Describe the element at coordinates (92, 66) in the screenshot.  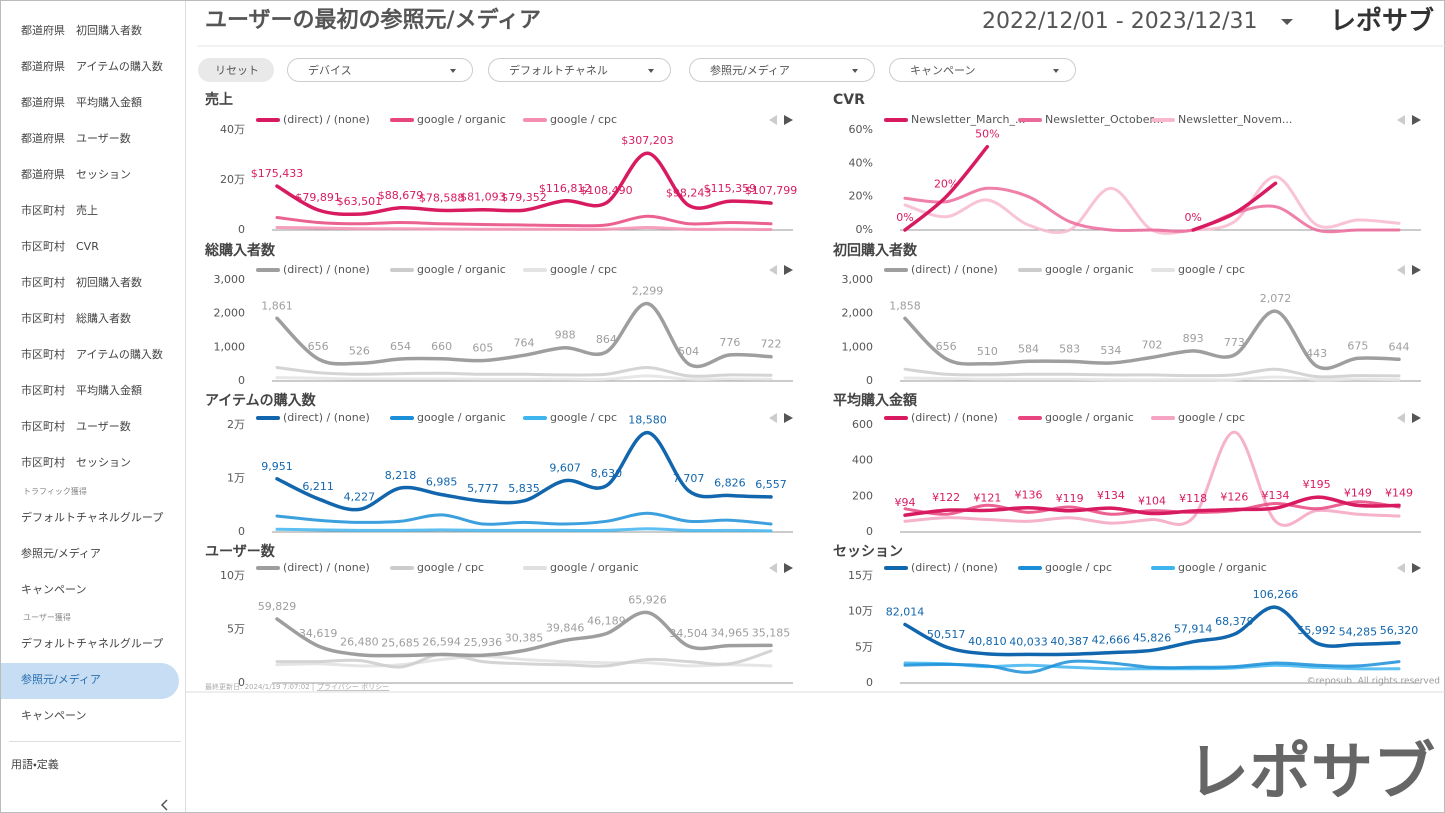
I see `nav-item: 都道府県 アイテムの購入数` at that location.